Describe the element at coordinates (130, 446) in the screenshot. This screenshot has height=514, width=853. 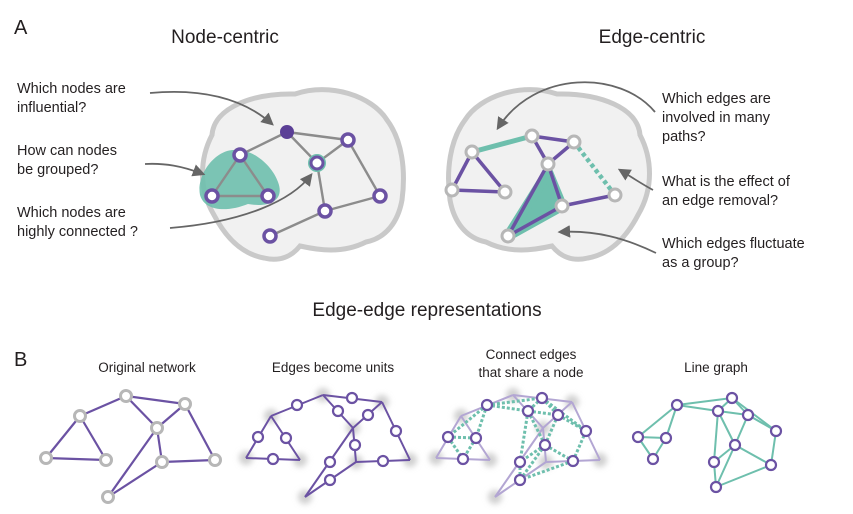
I see `original-network` at that location.